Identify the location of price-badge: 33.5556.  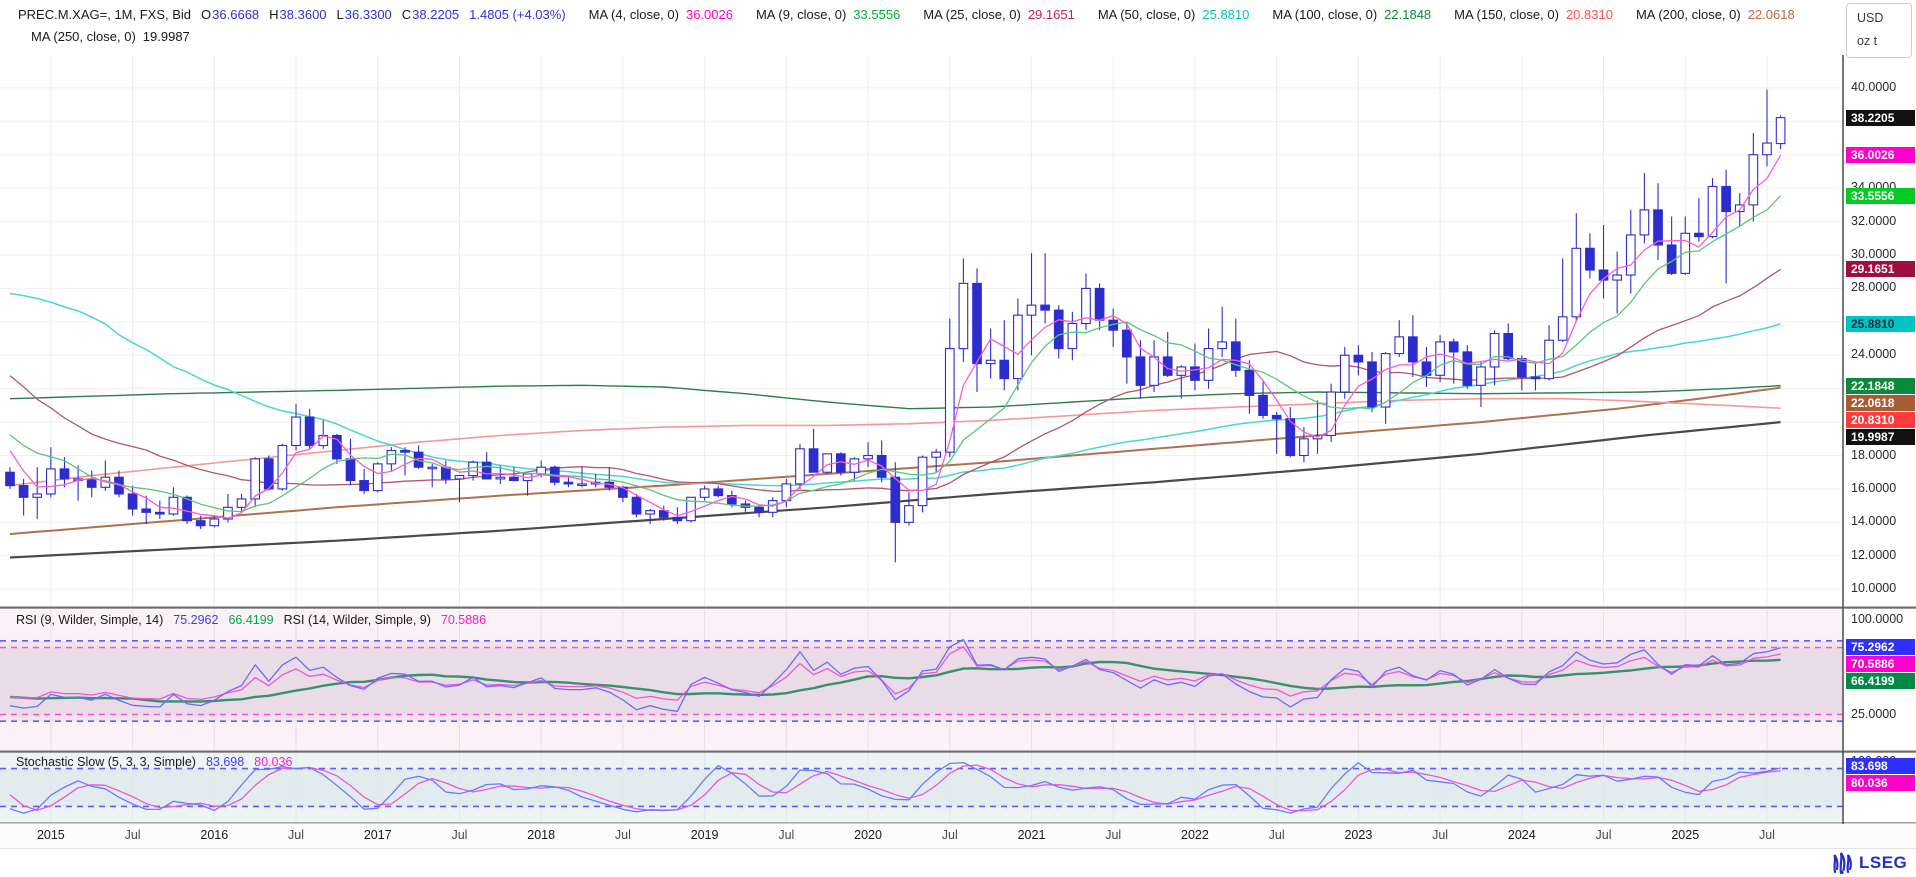
(1880, 195).